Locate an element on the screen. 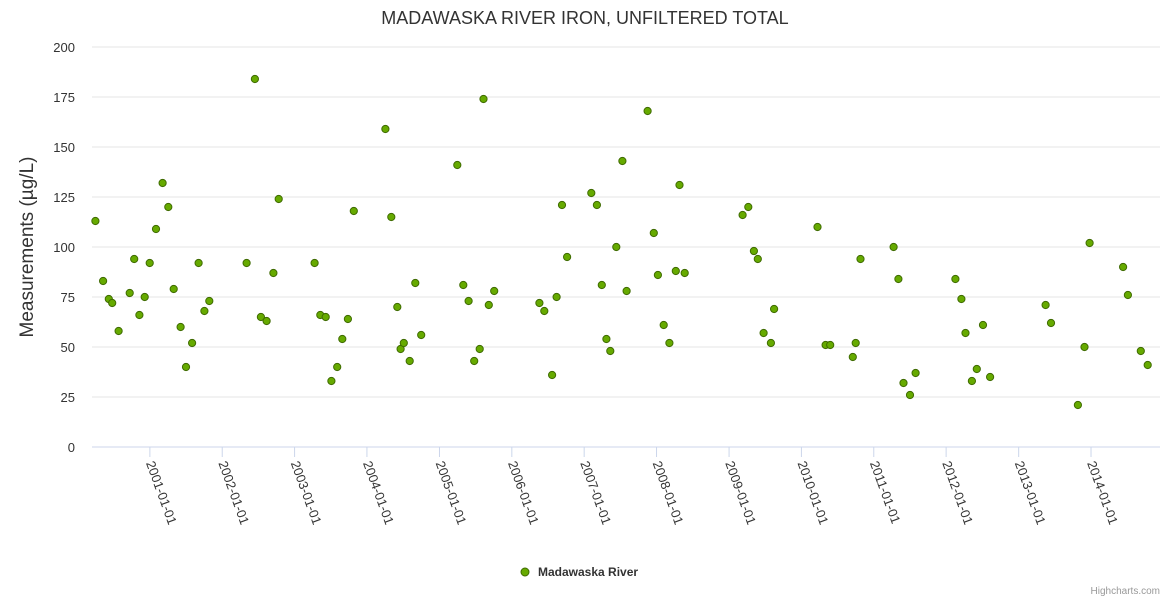 The height and width of the screenshot is (600, 1170). legend: Madawaska River is located at coordinates (579, 572).